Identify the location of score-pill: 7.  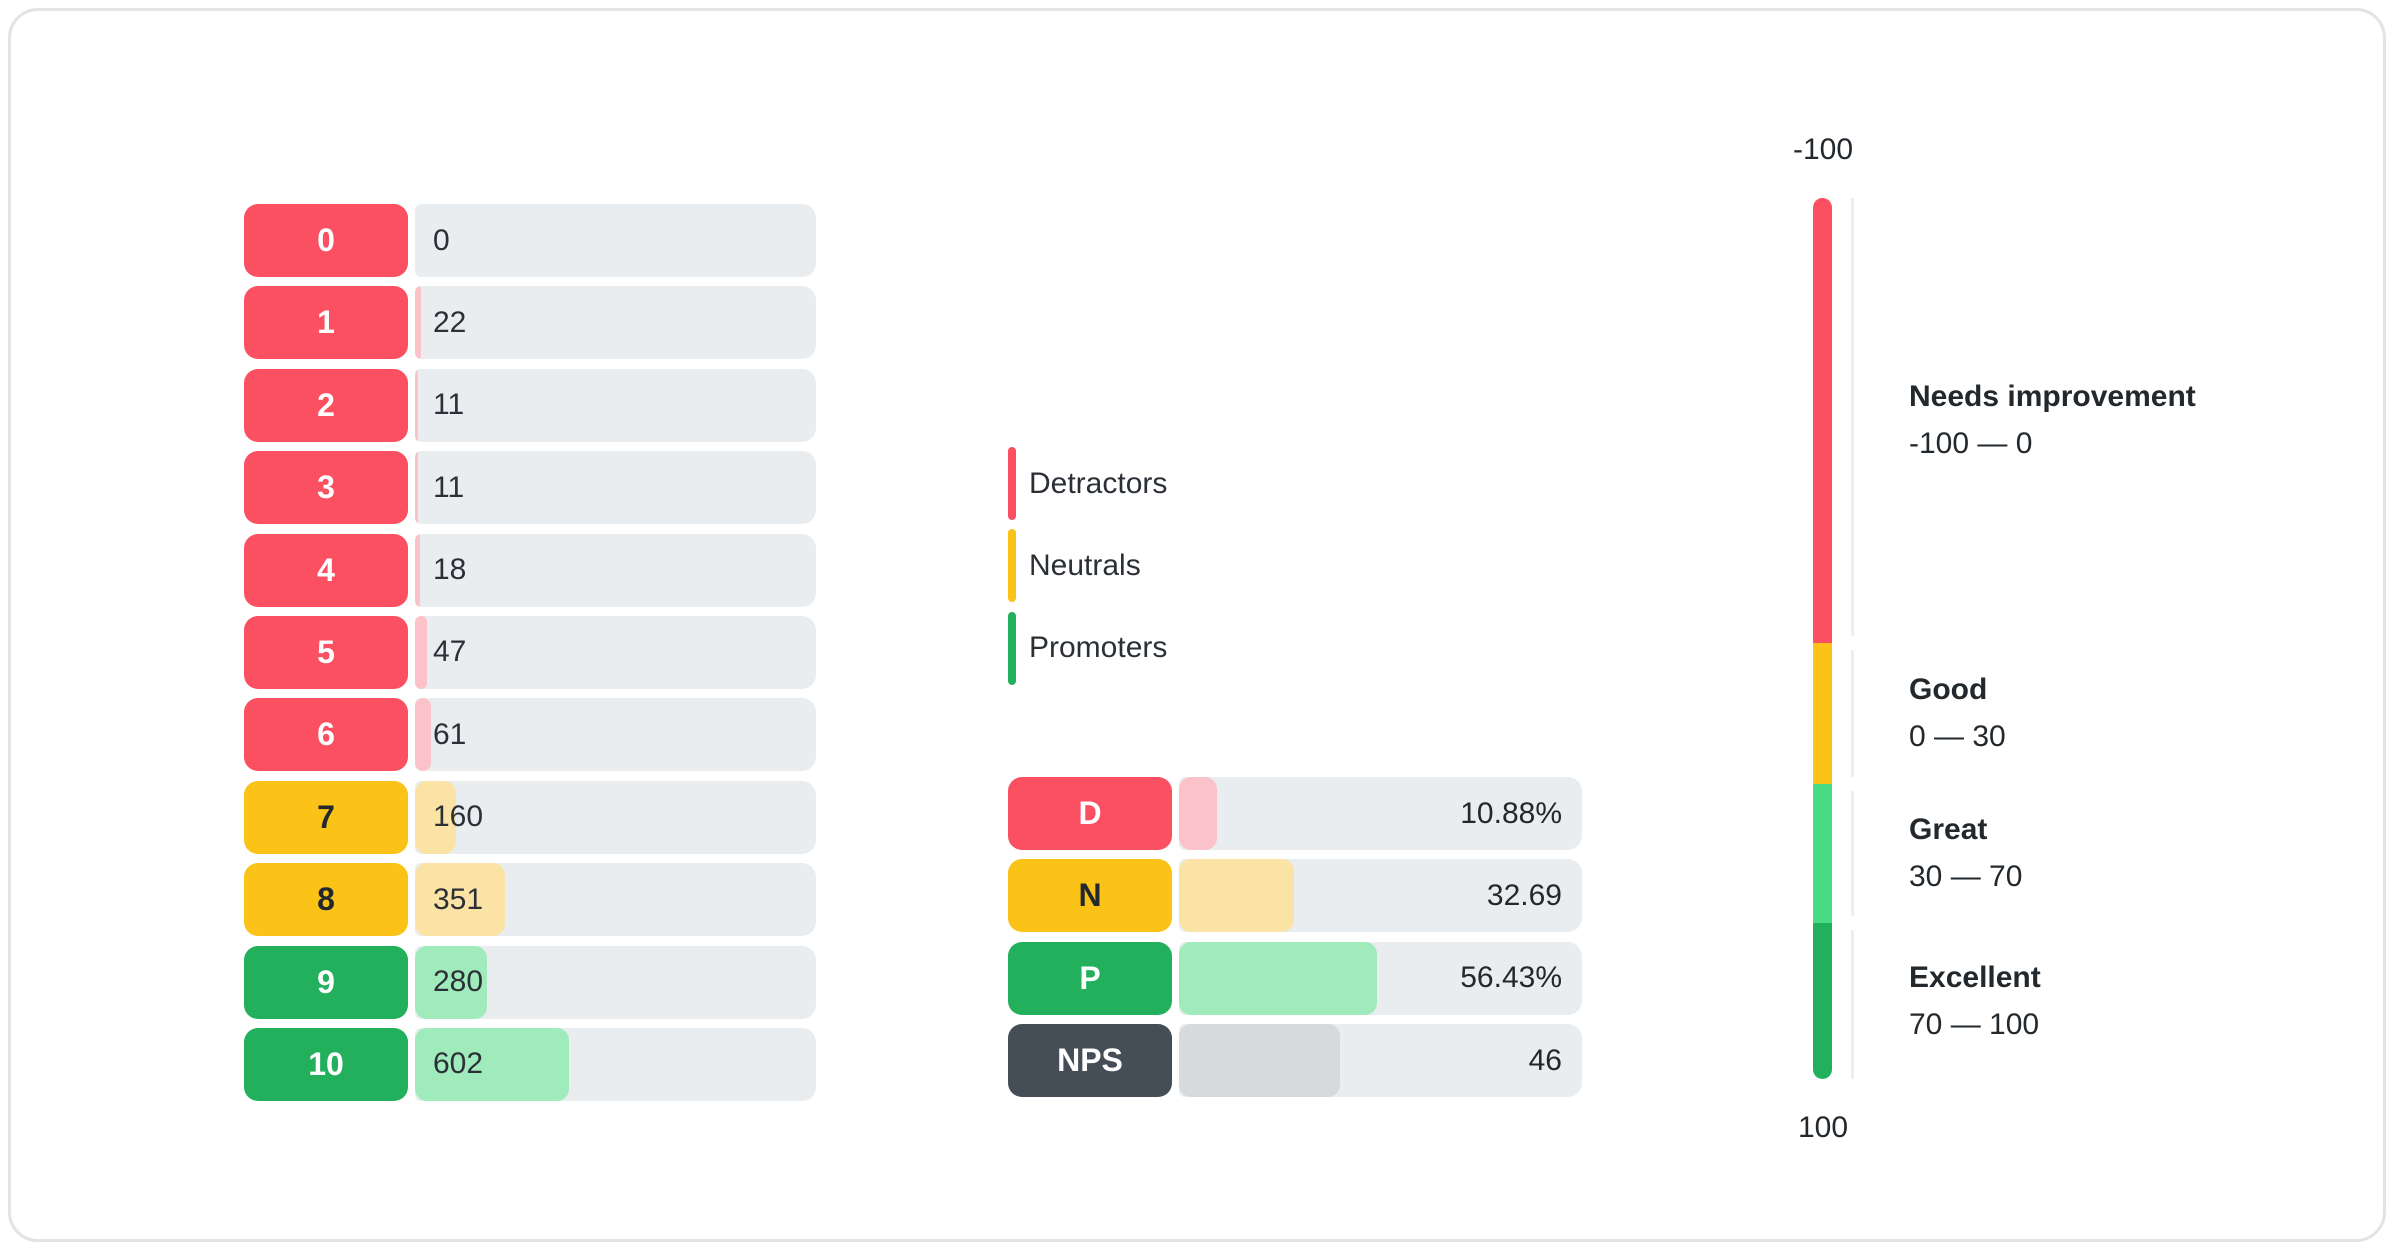
(326, 817).